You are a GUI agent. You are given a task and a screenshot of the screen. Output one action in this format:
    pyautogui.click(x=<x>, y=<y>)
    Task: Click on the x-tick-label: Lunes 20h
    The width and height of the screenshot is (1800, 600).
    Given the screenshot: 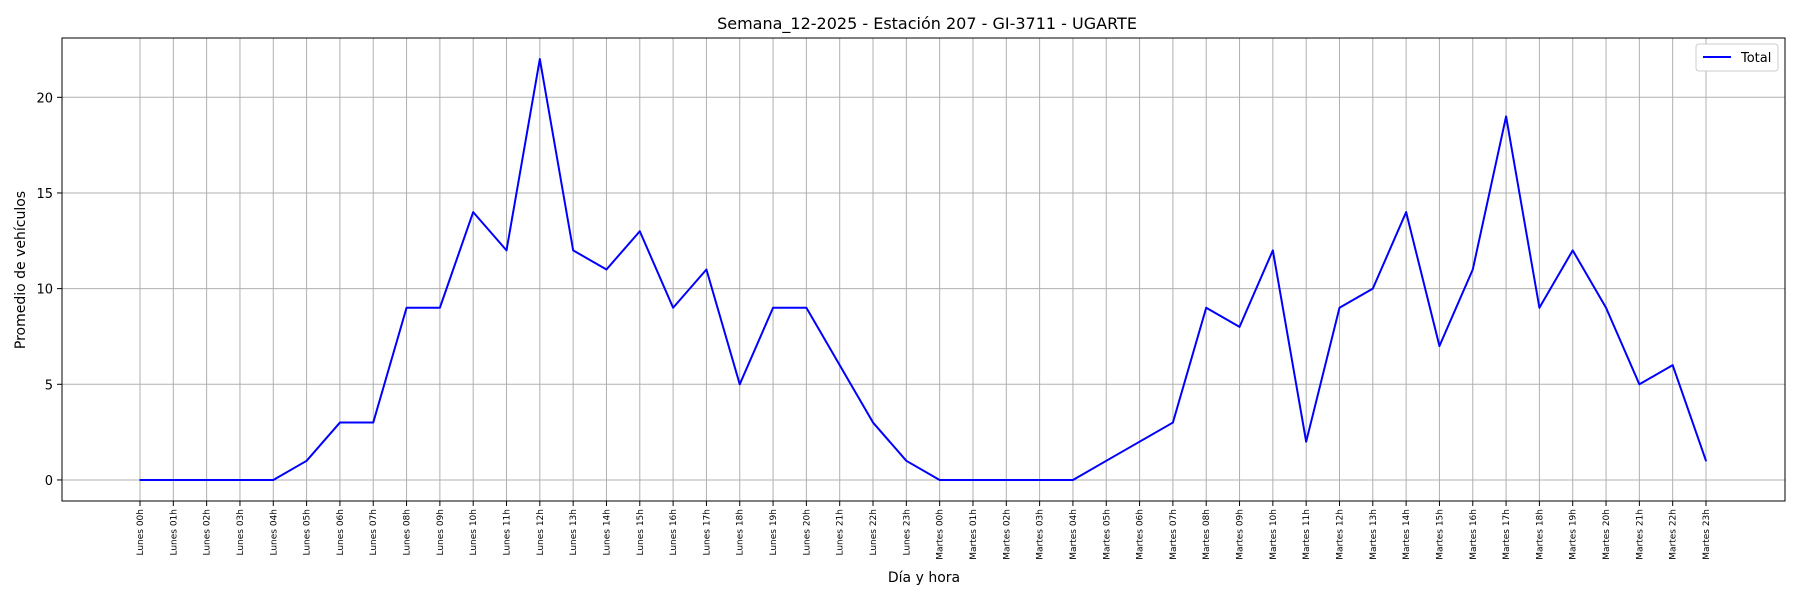 What is the action you would take?
    pyautogui.click(x=807, y=532)
    